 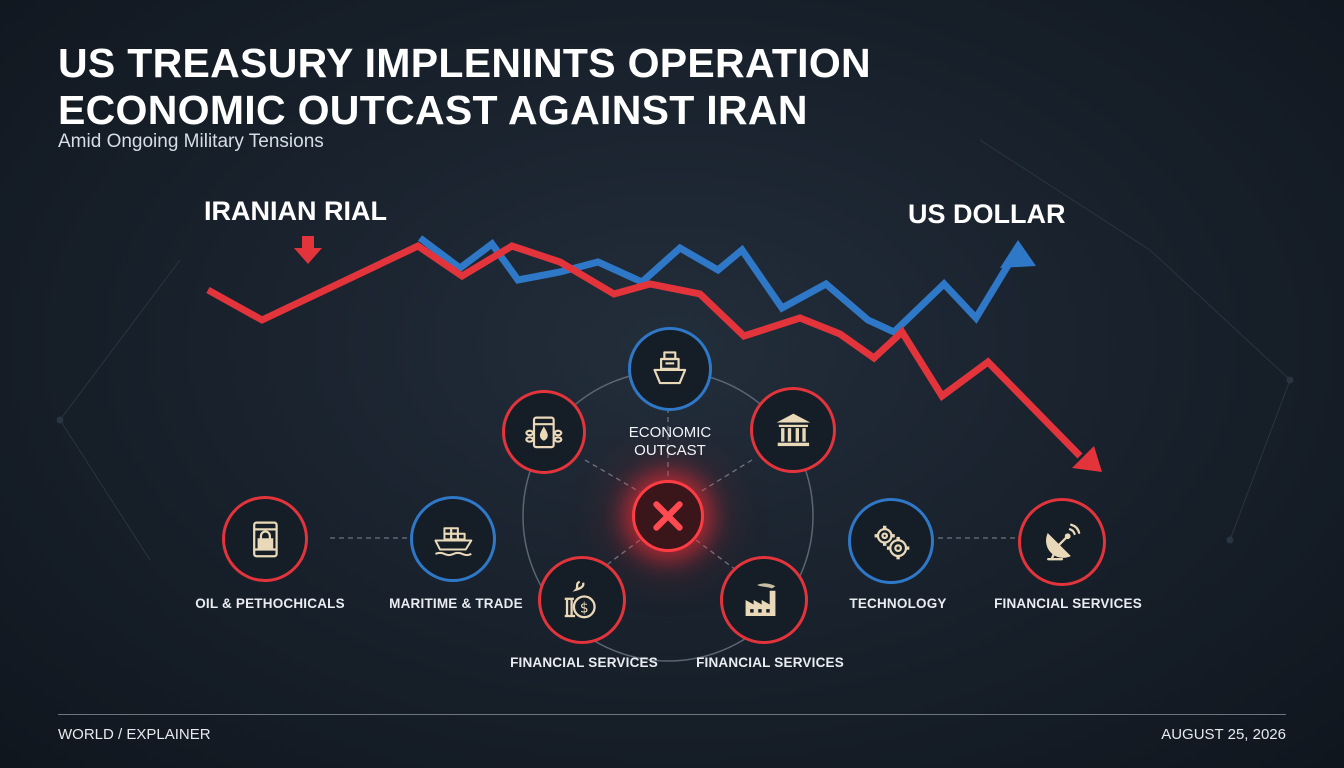 I want to click on sector-label-maritime: MARITIME & TRADE, so click(x=456, y=603).